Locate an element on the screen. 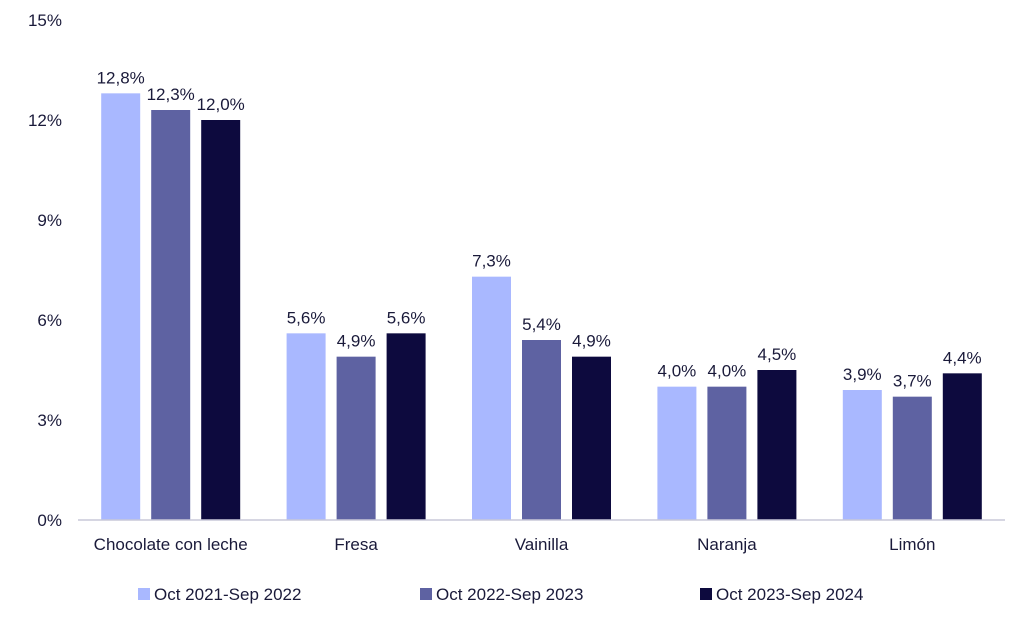 The height and width of the screenshot is (623, 1024). bar-limón-series-1 is located at coordinates (862, 455).